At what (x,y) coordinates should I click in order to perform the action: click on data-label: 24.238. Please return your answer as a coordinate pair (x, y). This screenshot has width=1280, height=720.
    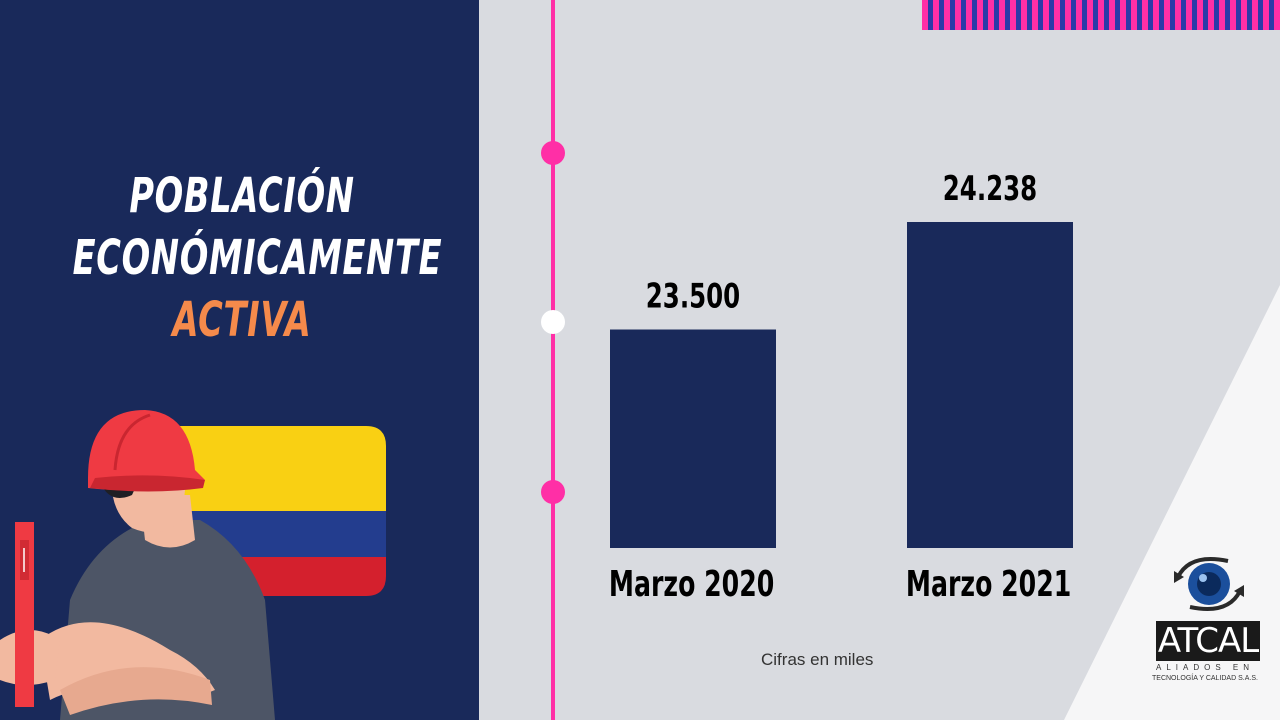
    Looking at the image, I should click on (990, 188).